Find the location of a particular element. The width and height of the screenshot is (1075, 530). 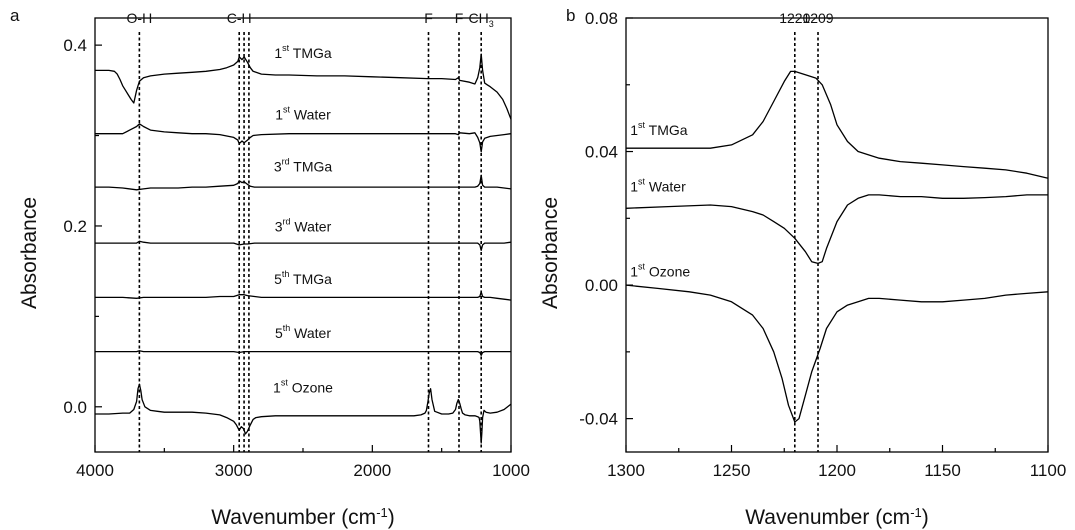

y-tick-label: 0.04 is located at coordinates (601, 152).